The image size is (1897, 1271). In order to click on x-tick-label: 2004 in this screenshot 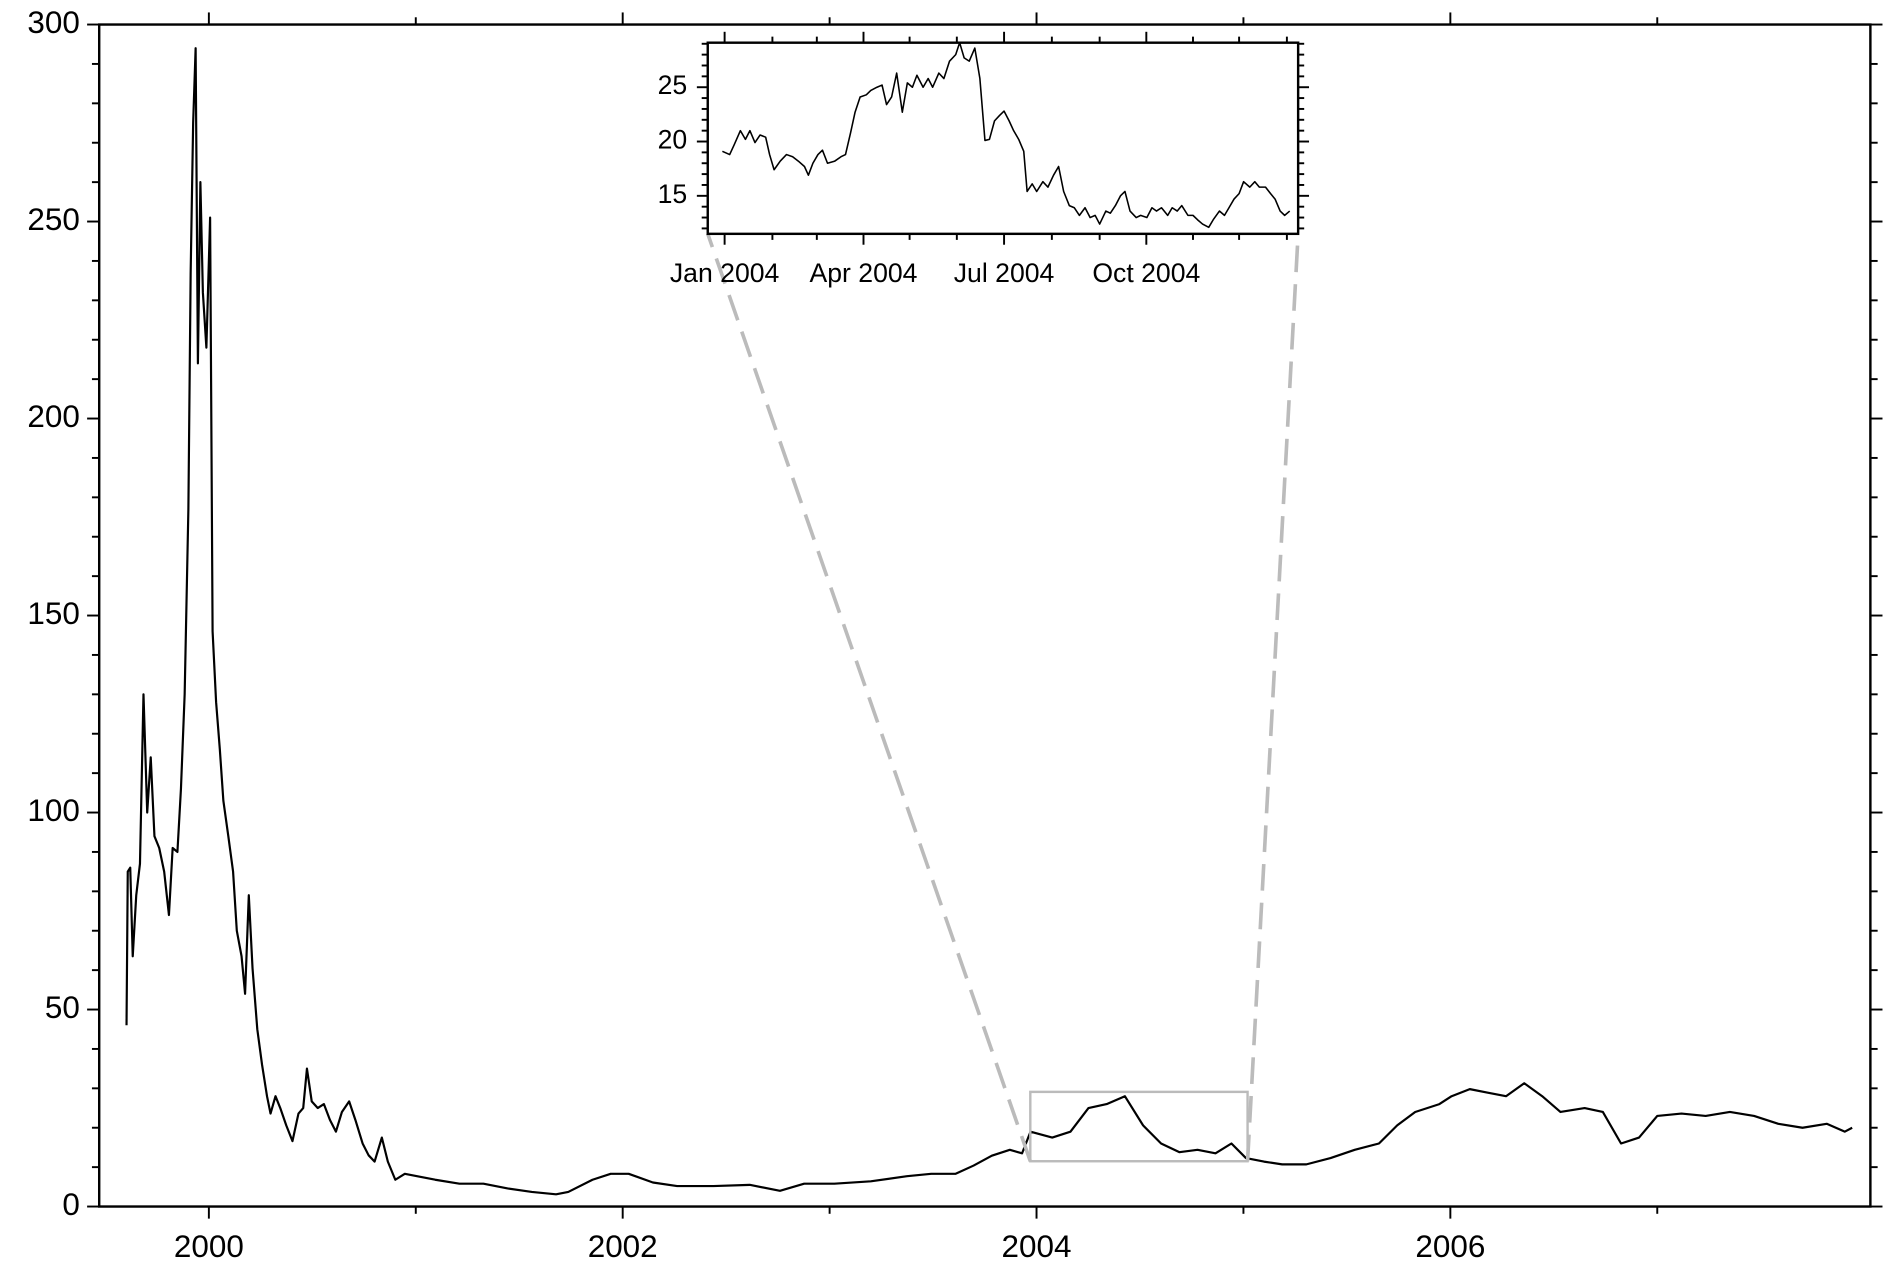, I will do `click(1037, 1246)`.